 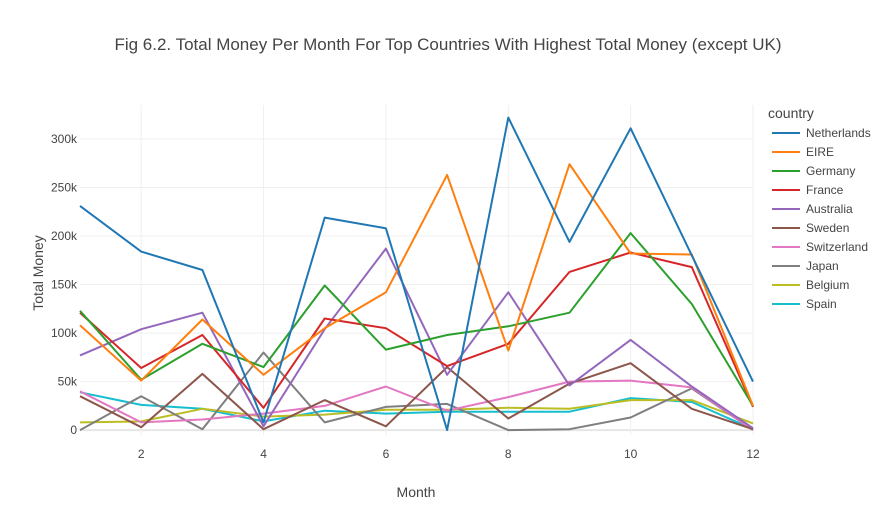 I want to click on legend-label: Switzerland, so click(x=837, y=247).